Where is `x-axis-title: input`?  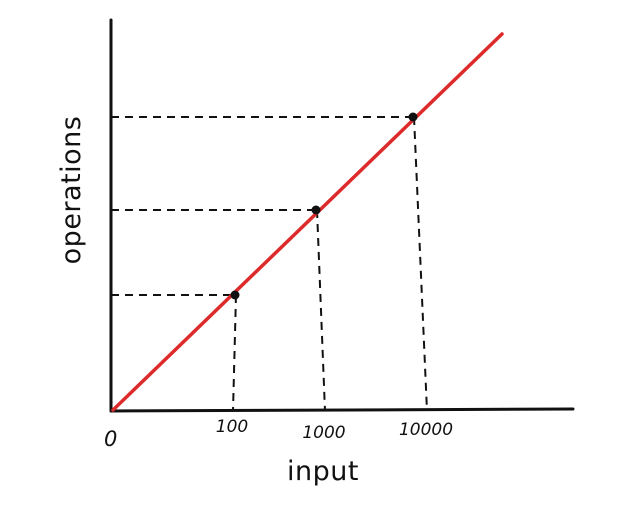 x-axis-title: input is located at coordinates (323, 471).